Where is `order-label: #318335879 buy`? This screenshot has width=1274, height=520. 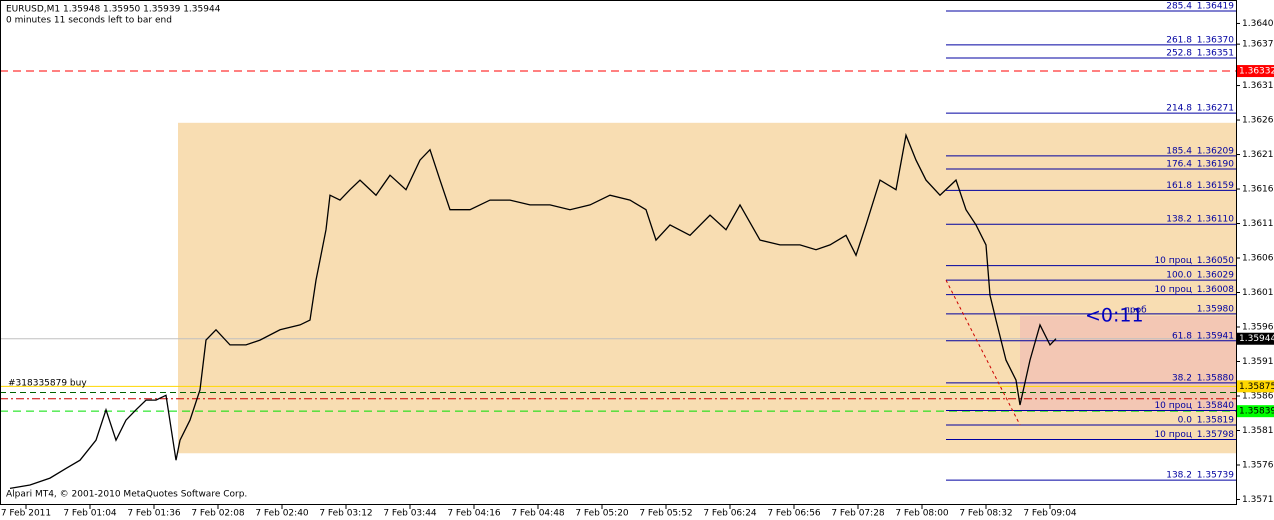
order-label: #318335879 buy is located at coordinates (47, 384).